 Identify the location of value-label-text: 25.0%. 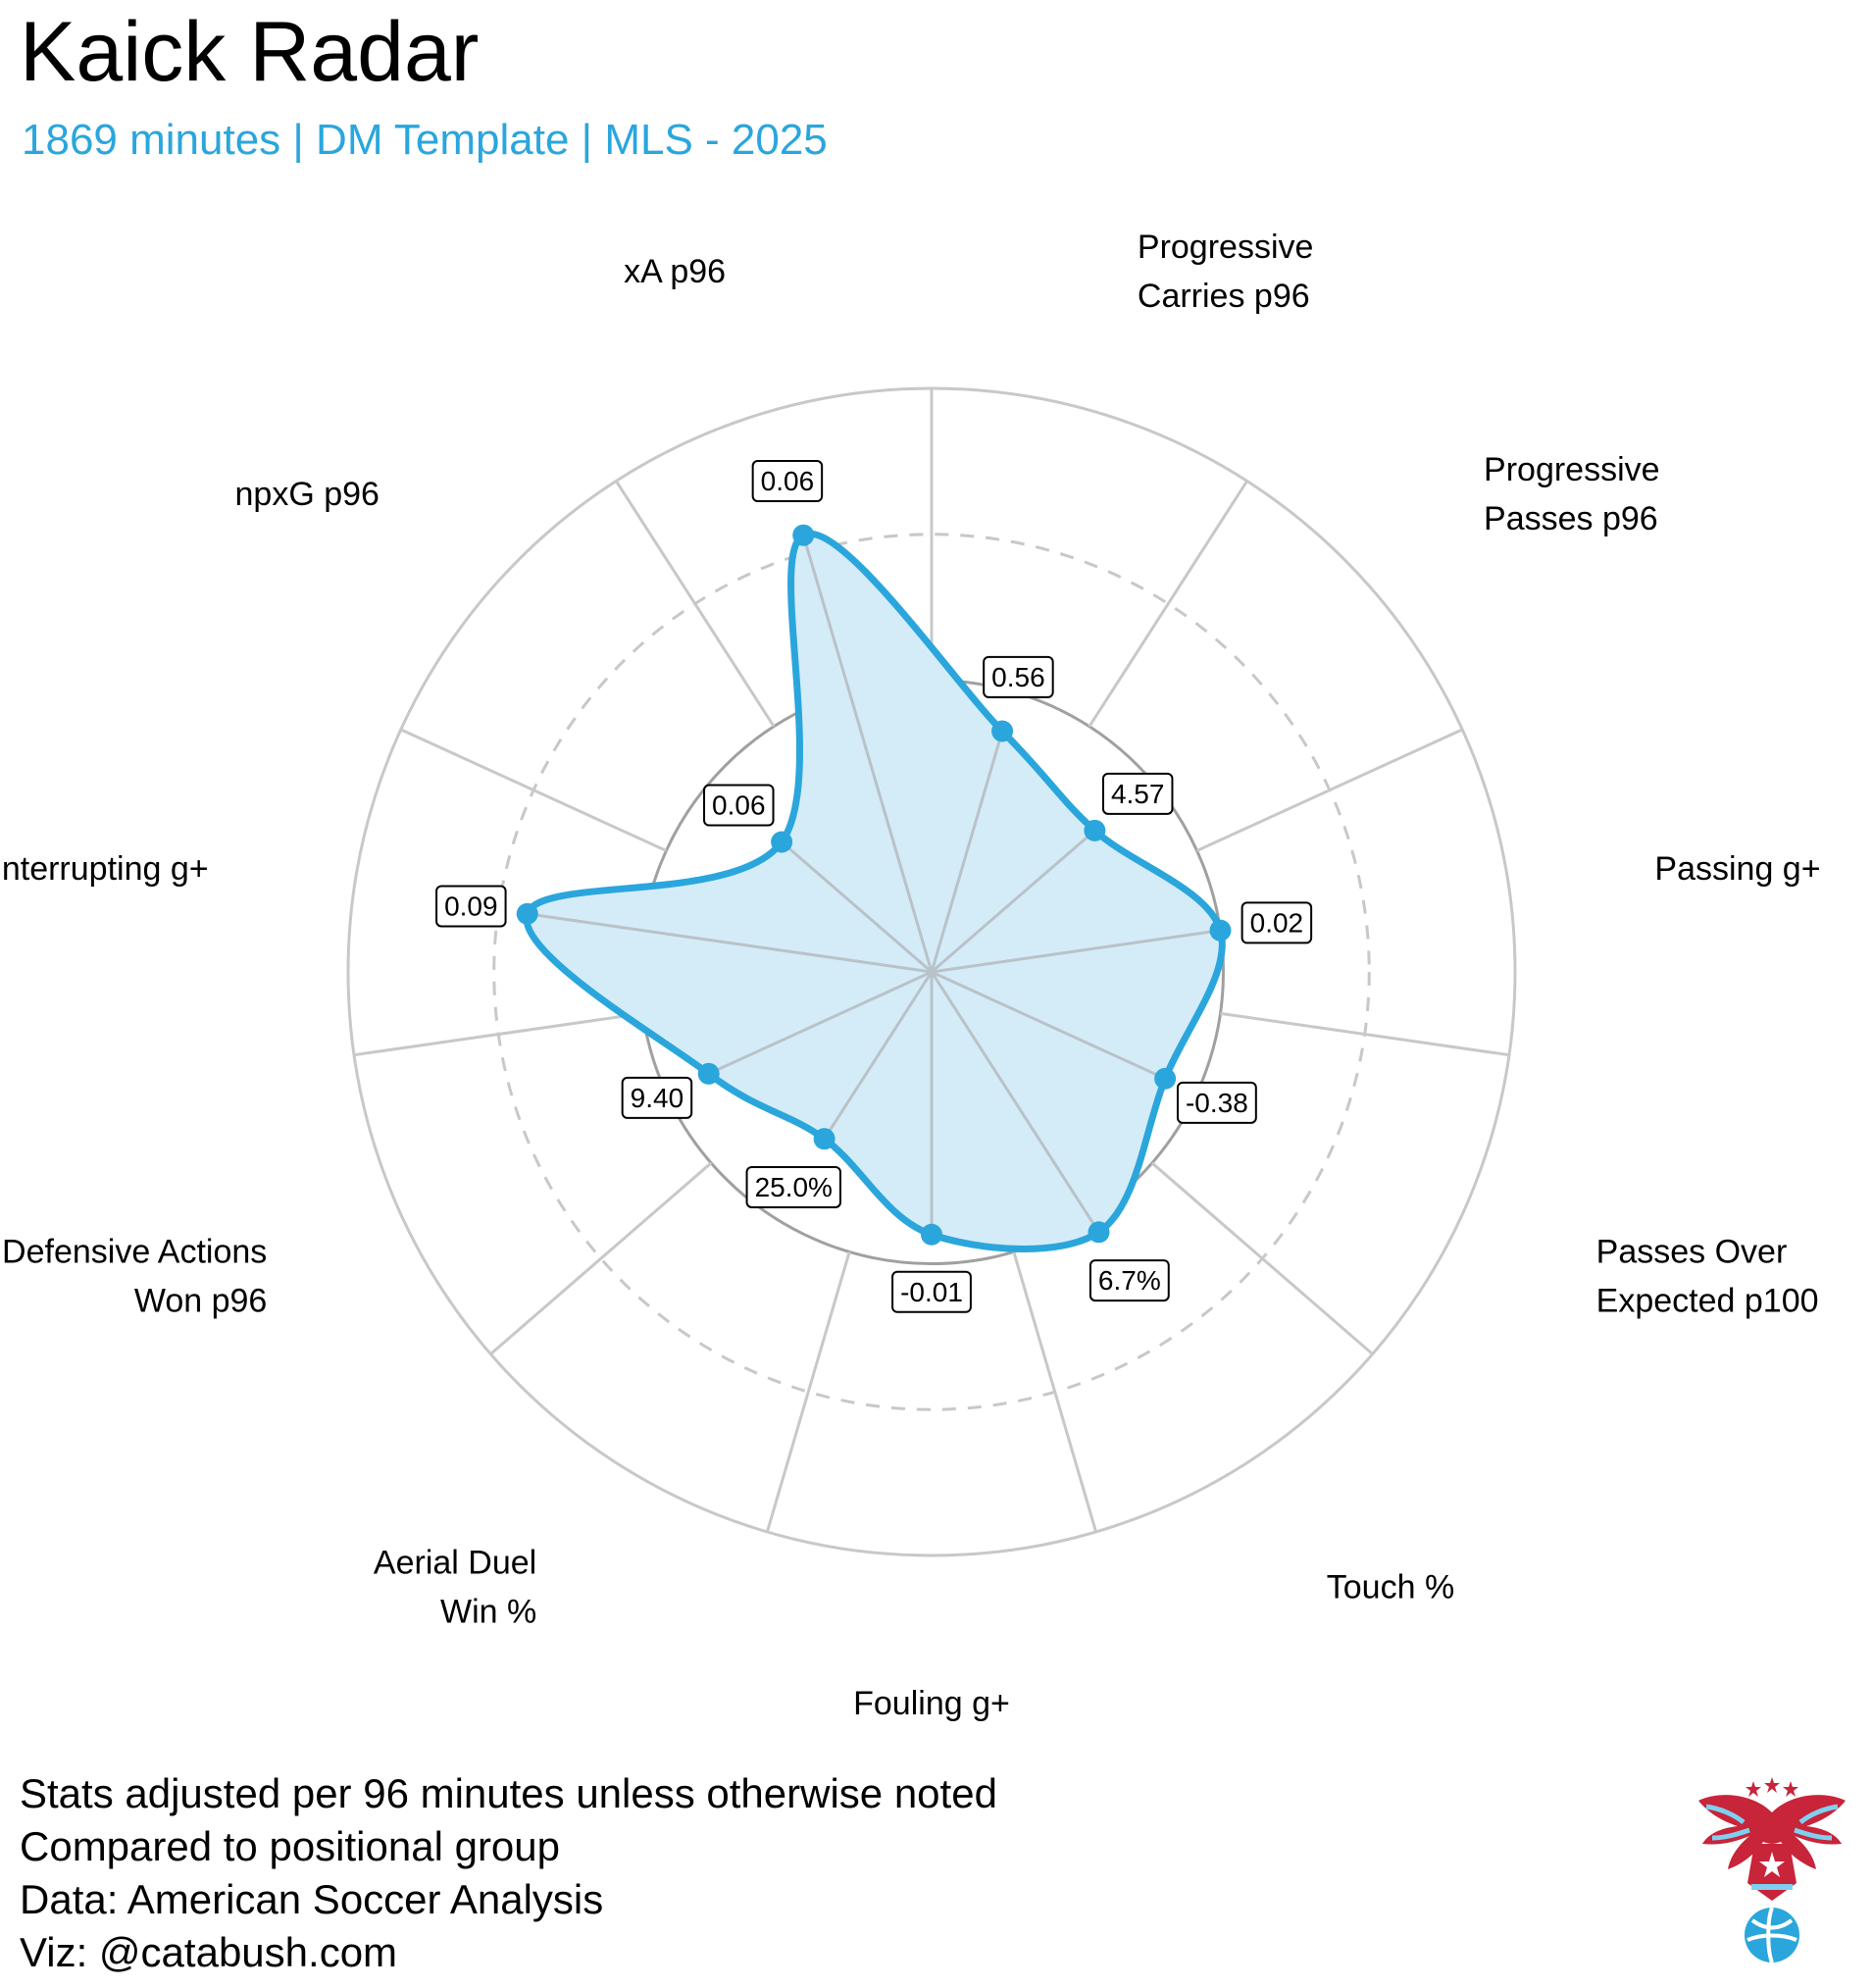
(794, 1187).